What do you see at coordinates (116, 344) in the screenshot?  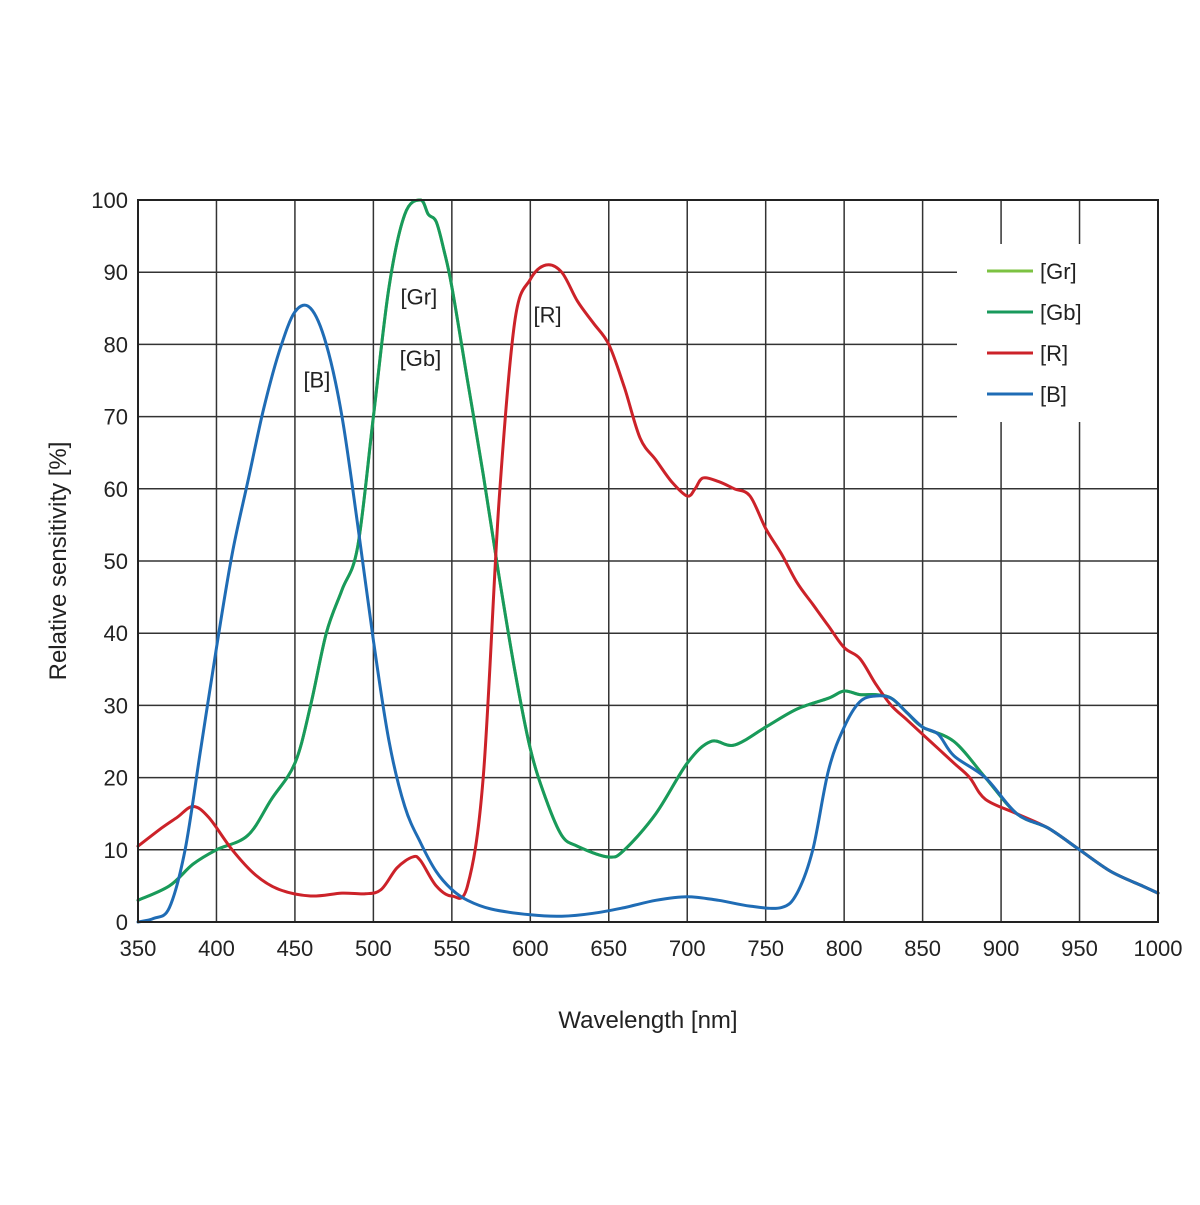 I see `y-tick-label: 80` at bounding box center [116, 344].